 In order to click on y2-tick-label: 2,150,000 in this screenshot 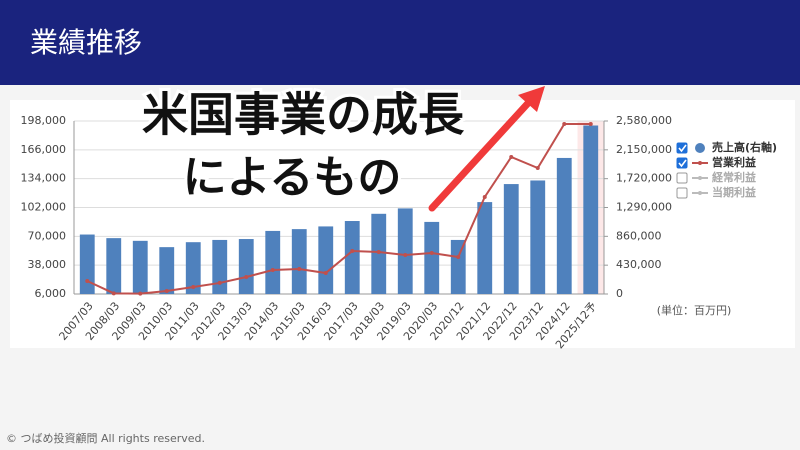, I will do `click(644, 149)`.